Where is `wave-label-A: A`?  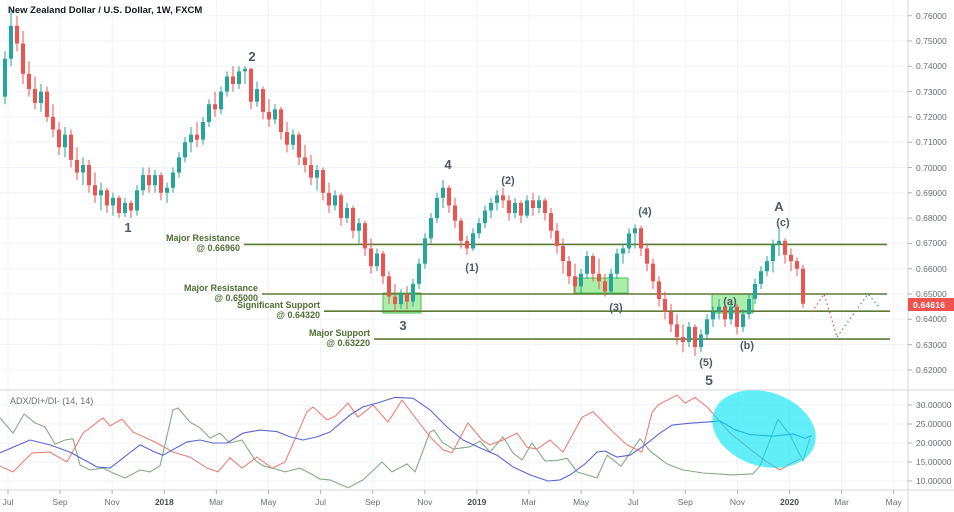 wave-label-A: A is located at coordinates (779, 206).